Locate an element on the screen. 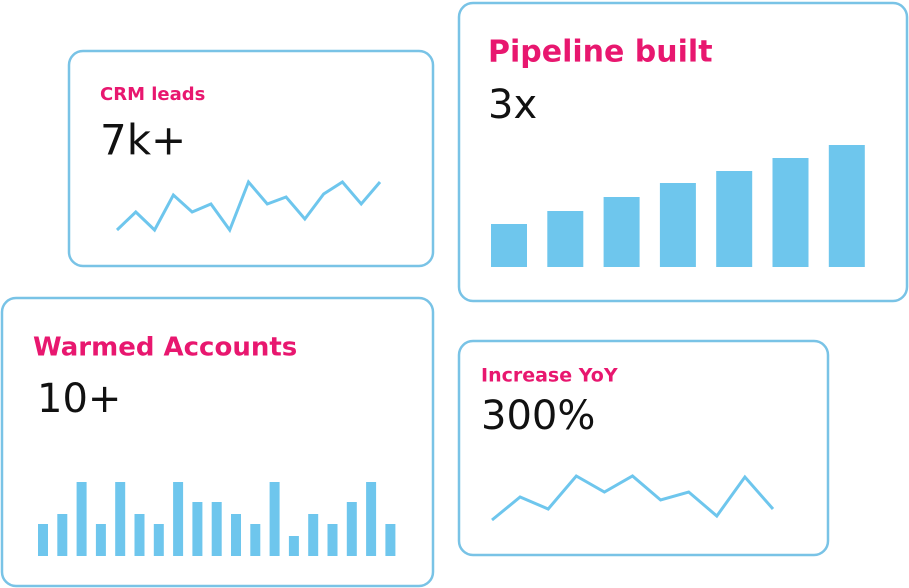 The height and width of the screenshot is (588, 909). card-headline: 300% is located at coordinates (538, 416).